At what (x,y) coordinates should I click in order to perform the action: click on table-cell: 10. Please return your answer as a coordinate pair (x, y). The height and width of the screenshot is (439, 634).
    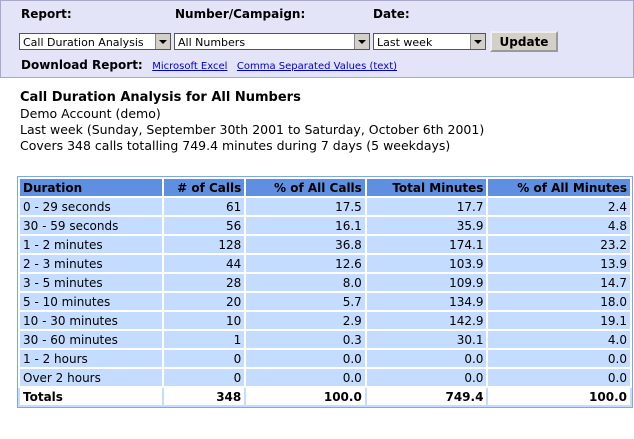
    Looking at the image, I should click on (204, 320).